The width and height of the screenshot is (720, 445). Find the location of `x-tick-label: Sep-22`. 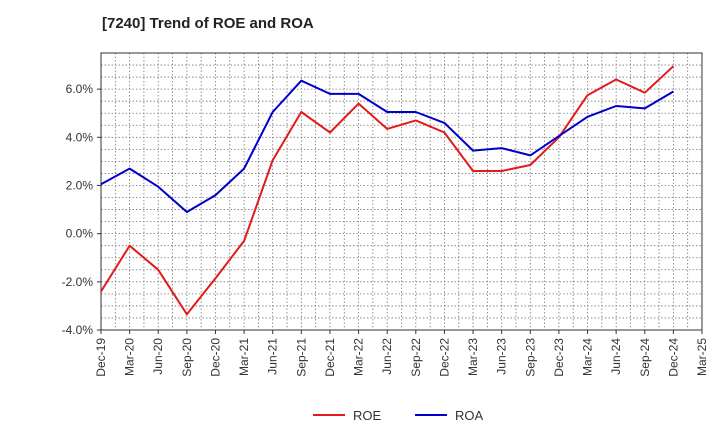

x-tick-label: Sep-22 is located at coordinates (416, 357).